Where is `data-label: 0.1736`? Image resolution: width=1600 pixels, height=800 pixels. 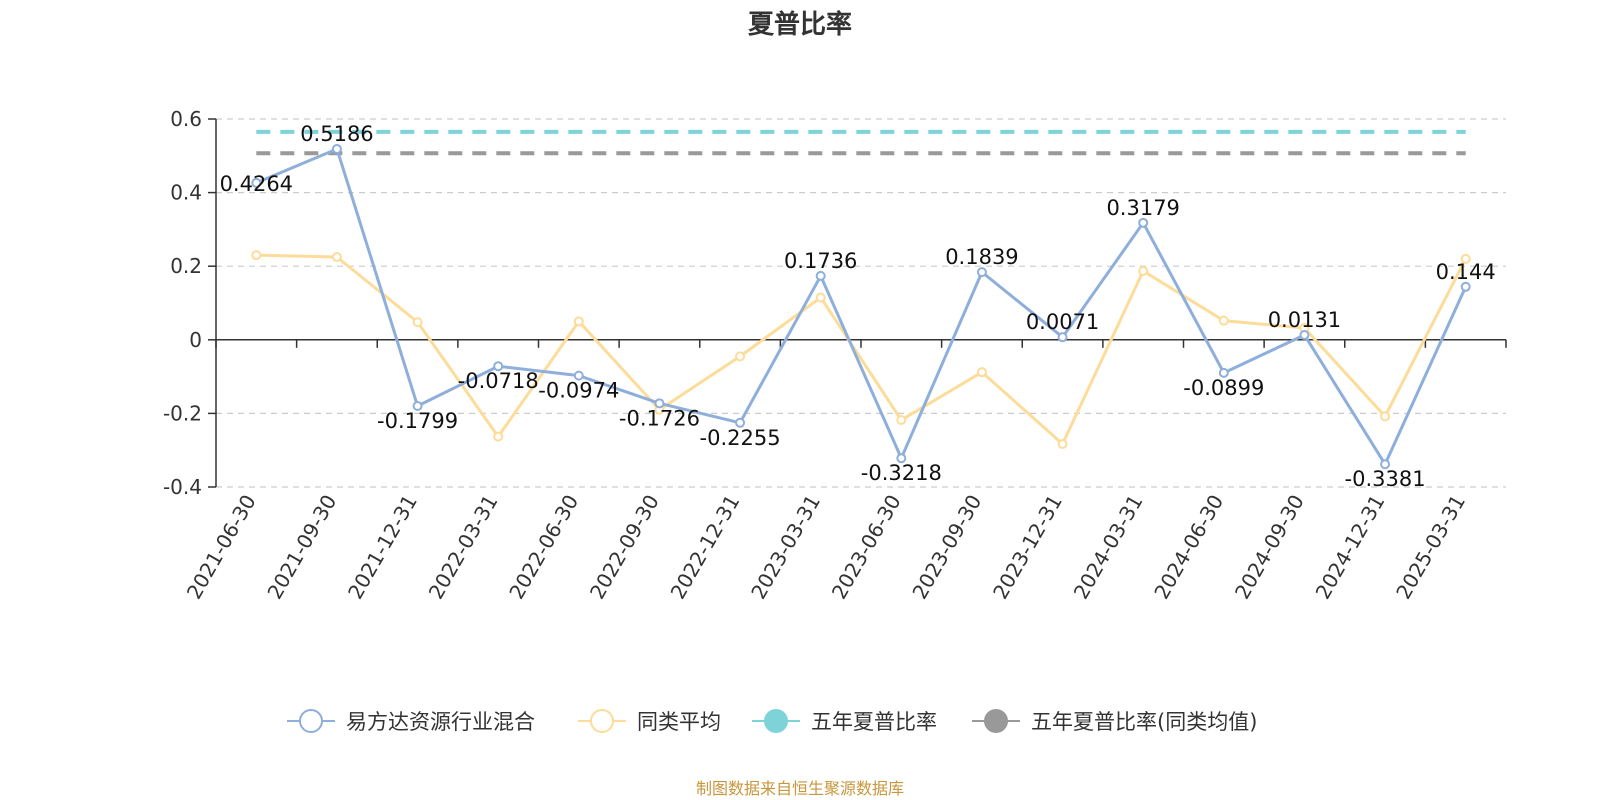
data-label: 0.1736 is located at coordinates (820, 261).